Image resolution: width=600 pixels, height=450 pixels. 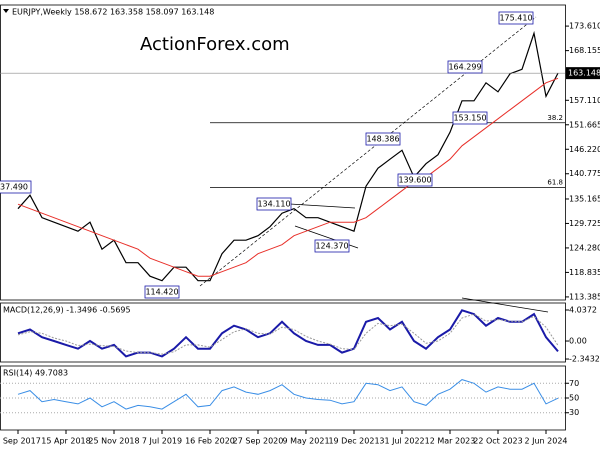 What do you see at coordinates (584, 100) in the screenshot?
I see `y-tick-label: 157.110` at bounding box center [584, 100].